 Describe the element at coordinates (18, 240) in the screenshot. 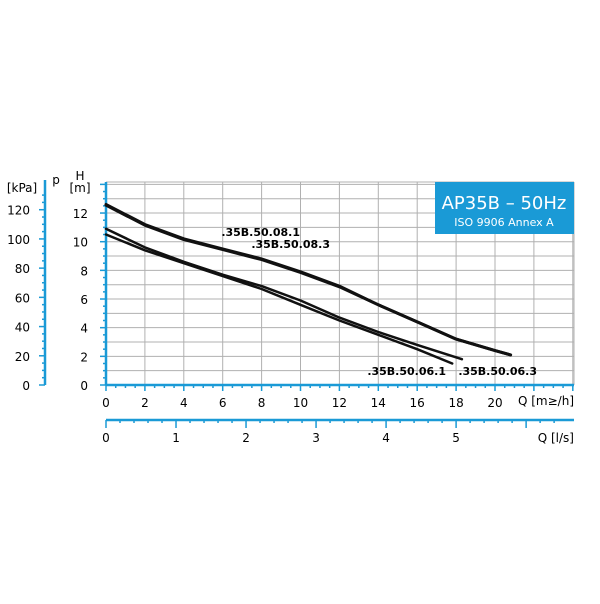

I see `p-tick-label: 100` at that location.